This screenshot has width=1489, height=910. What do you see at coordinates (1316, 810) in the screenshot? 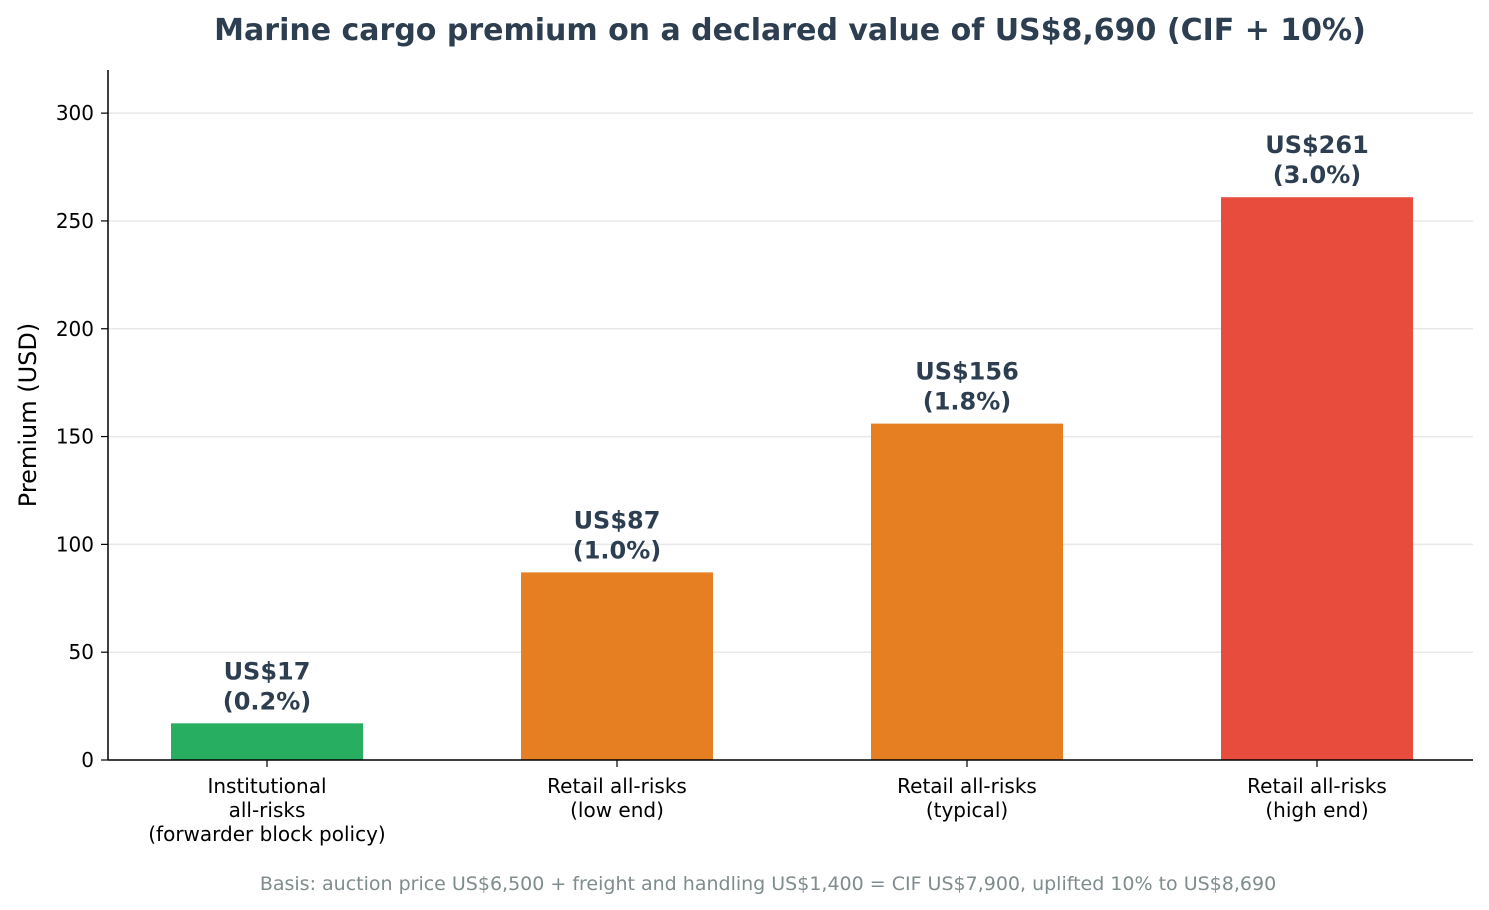
I see `x-tick-label: (high end)` at bounding box center [1316, 810].